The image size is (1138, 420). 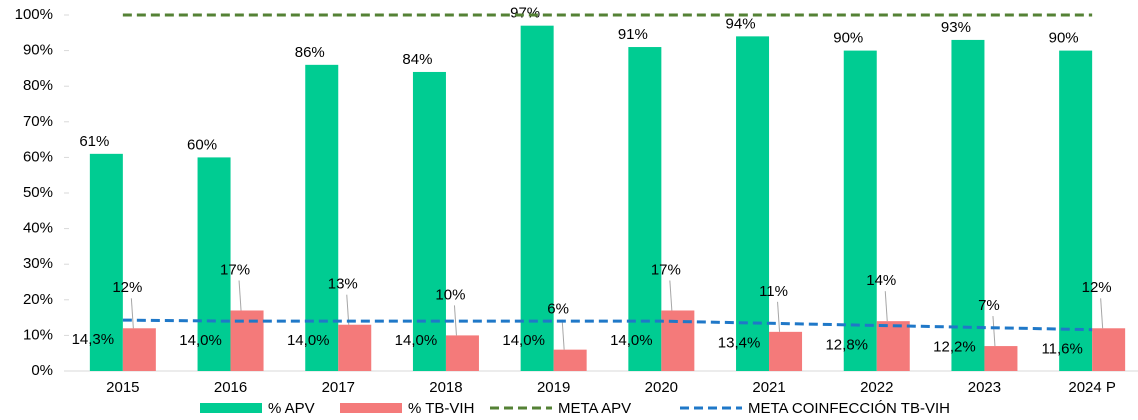 I want to click on data-label: 91%, so click(x=633, y=34).